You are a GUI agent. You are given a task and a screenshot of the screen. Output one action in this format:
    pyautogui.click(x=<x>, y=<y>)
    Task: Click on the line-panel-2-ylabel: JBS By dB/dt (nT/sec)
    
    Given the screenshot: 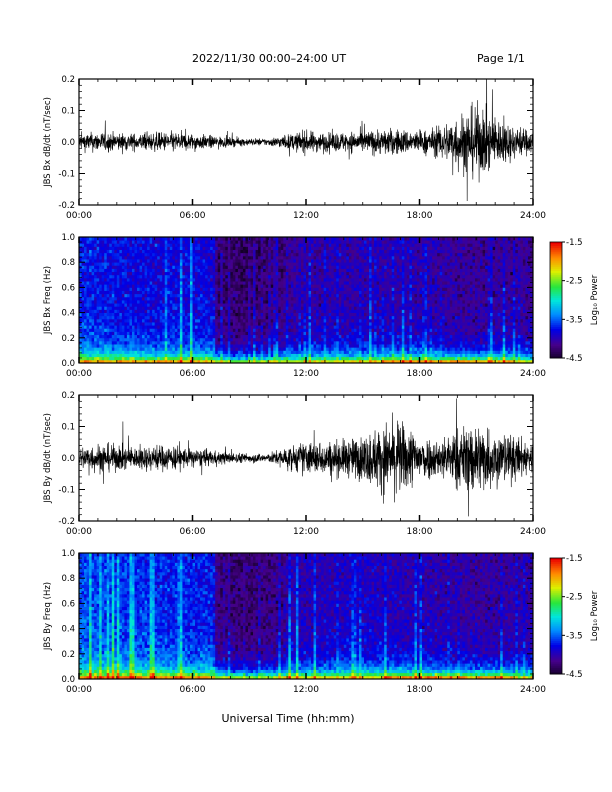 What is the action you would take?
    pyautogui.click(x=48, y=458)
    